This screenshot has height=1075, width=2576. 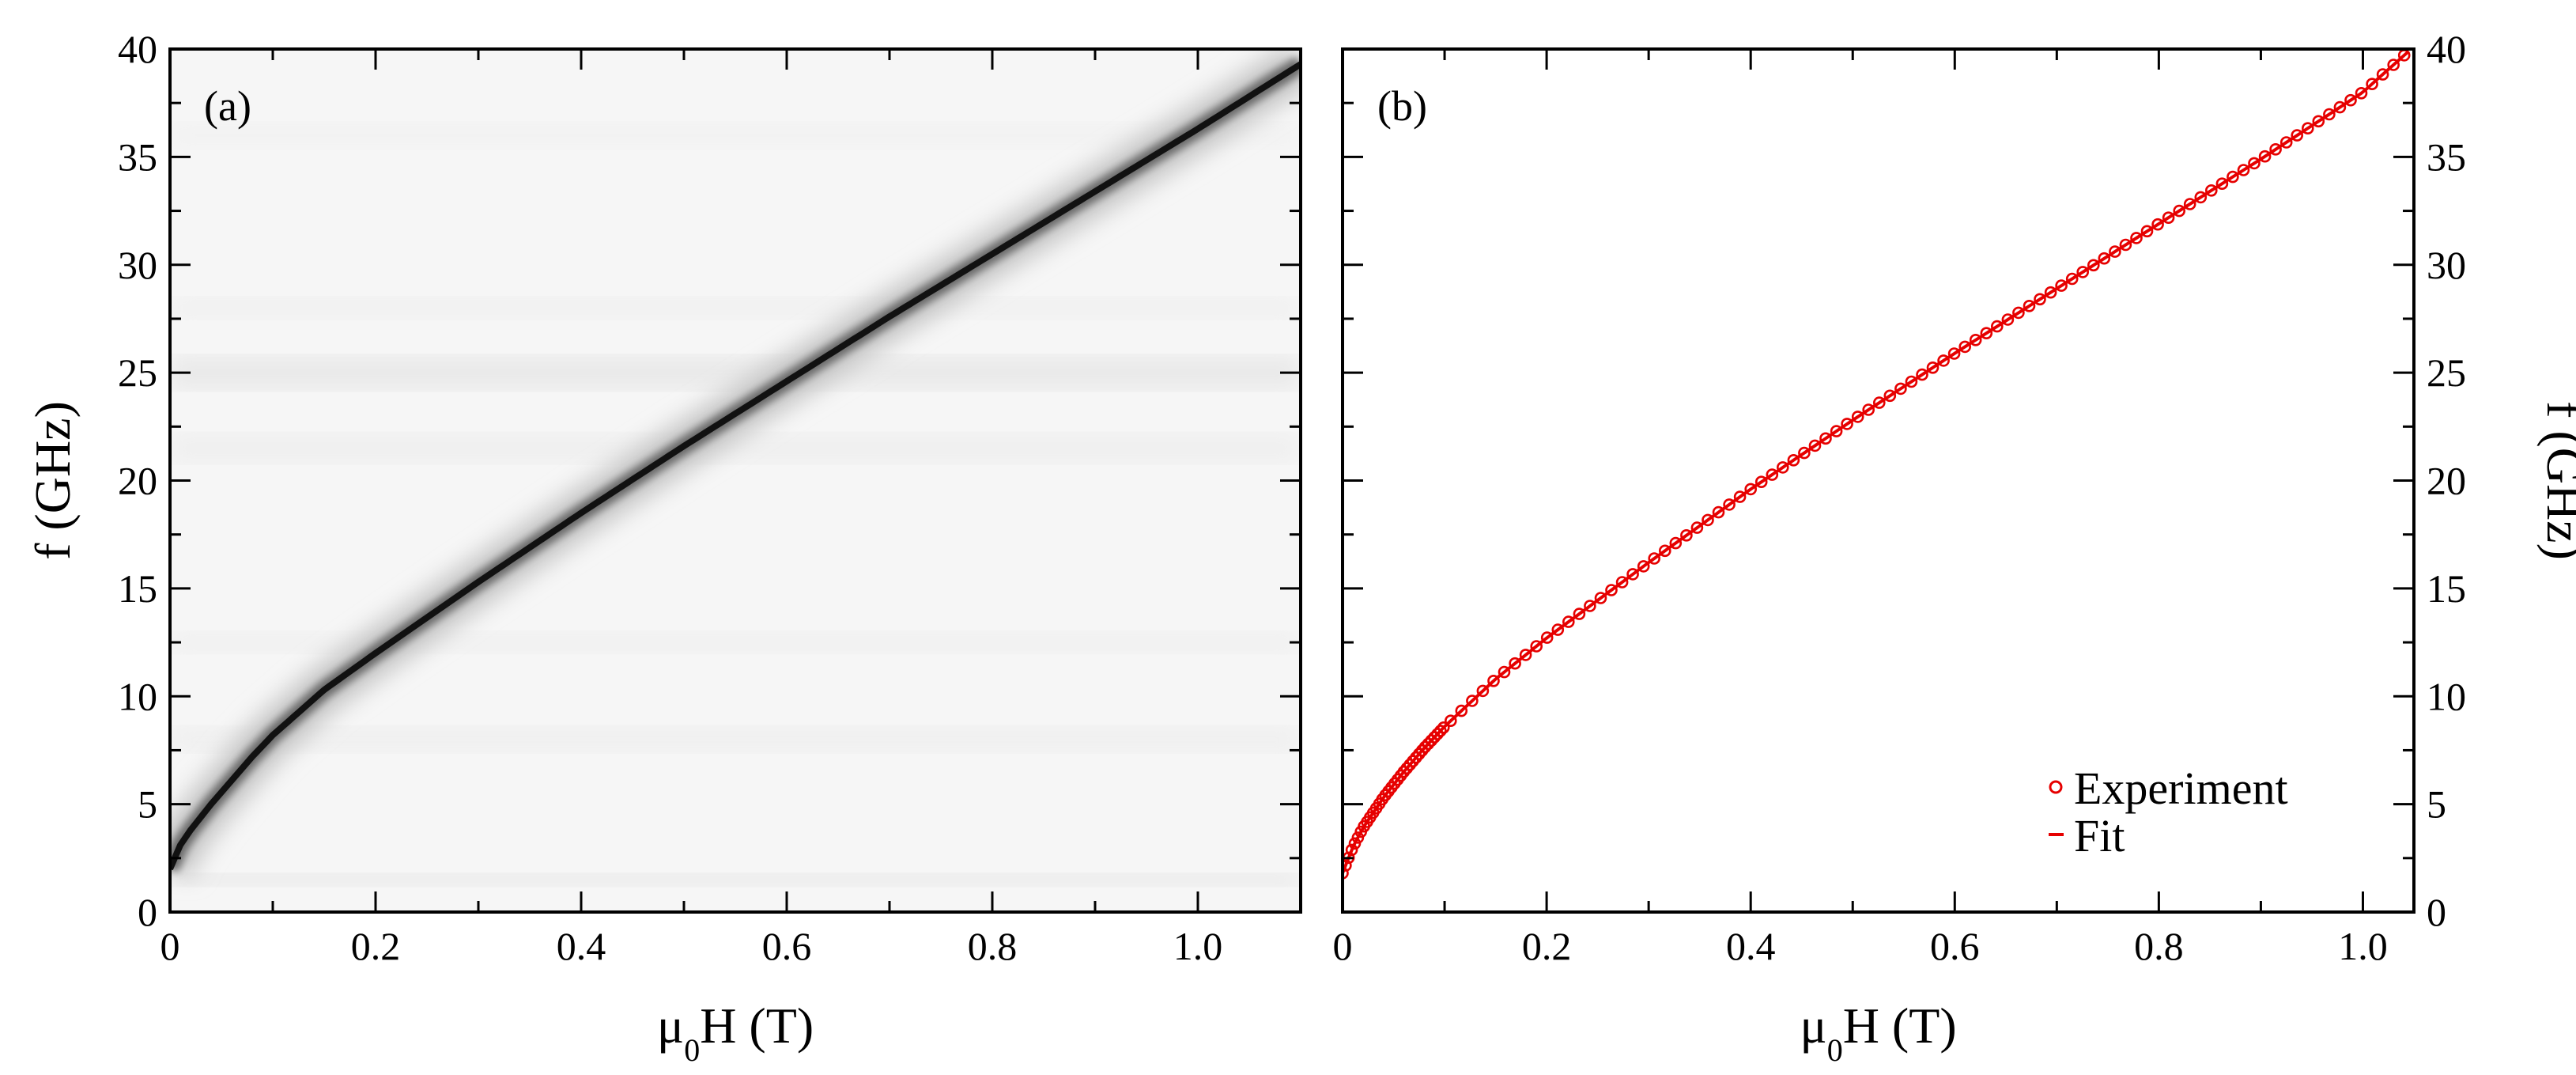 What do you see at coordinates (2159, 946) in the screenshot?
I see `panel-b-x-tick-label: 0.8` at bounding box center [2159, 946].